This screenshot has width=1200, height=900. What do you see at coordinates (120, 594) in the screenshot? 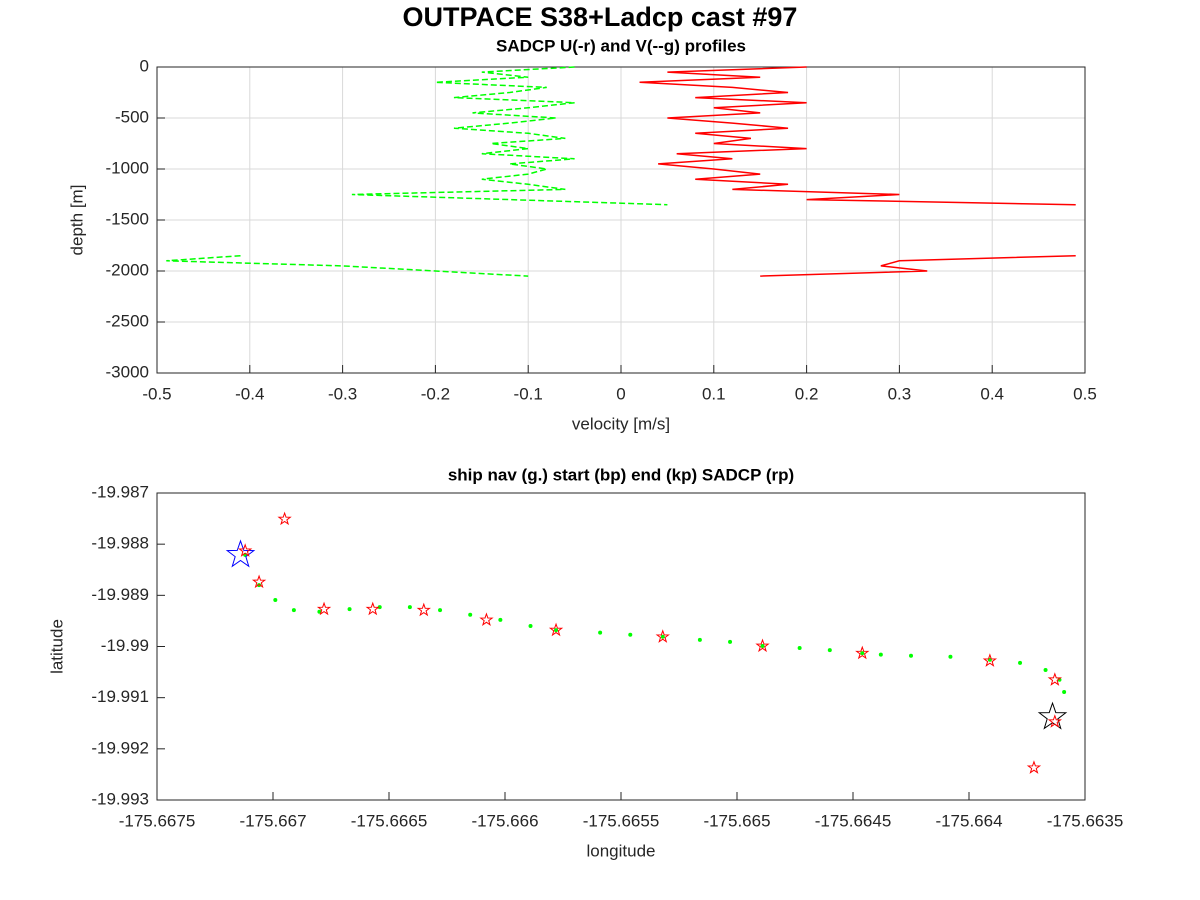
I see `y-tick-label: -19.989` at bounding box center [120, 594].